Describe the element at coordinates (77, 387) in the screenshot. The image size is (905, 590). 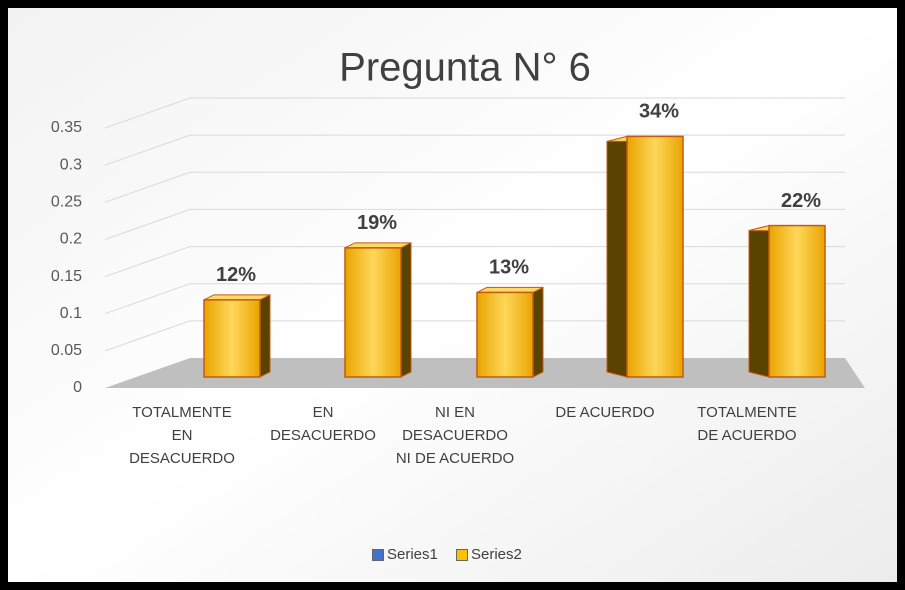
I see `y-tick-label: 0` at that location.